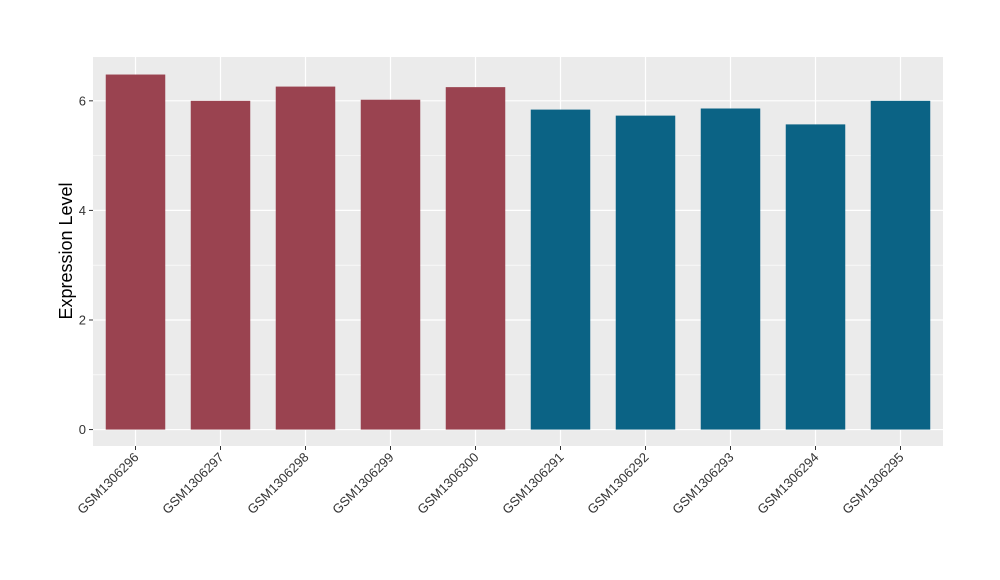 This screenshot has height=580, width=1000. What do you see at coordinates (900, 265) in the screenshot?
I see `bar-GSM1306295` at bounding box center [900, 265].